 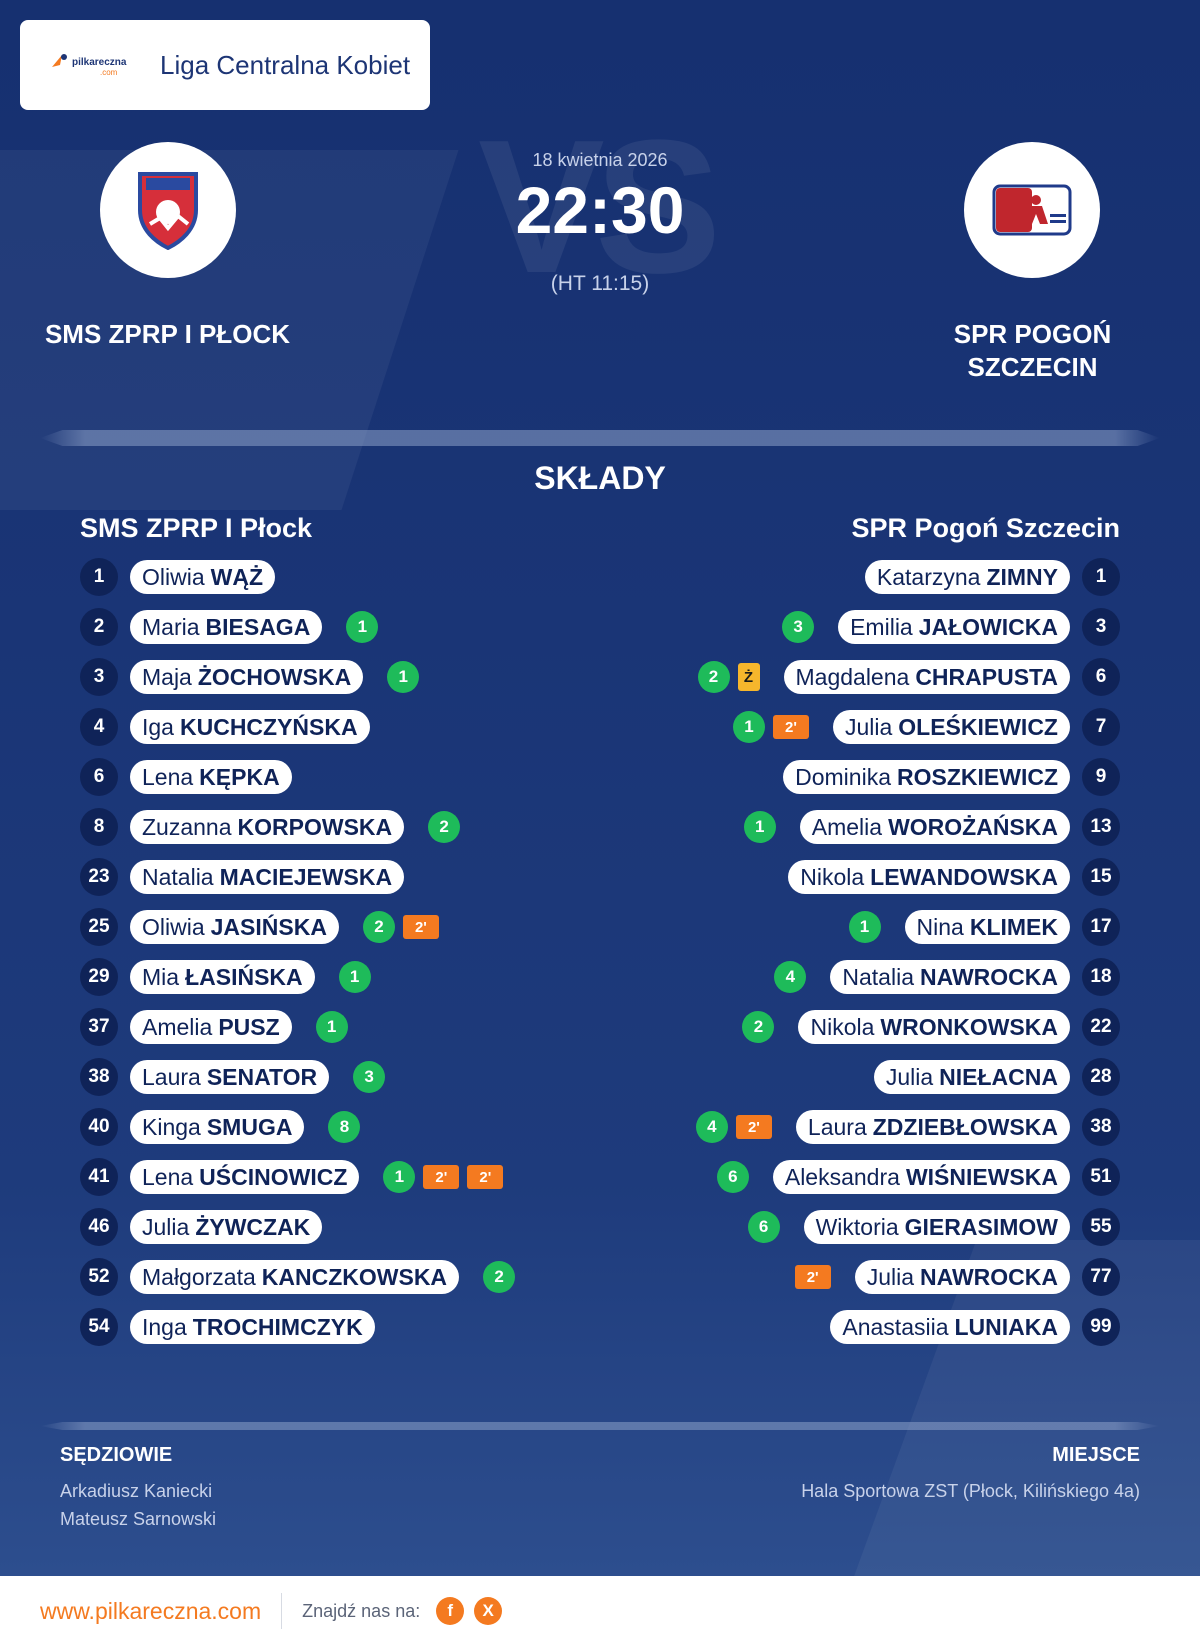 I want to click on player-row: 4 Iga KUCHCZYŃSKA, so click(x=360, y=727).